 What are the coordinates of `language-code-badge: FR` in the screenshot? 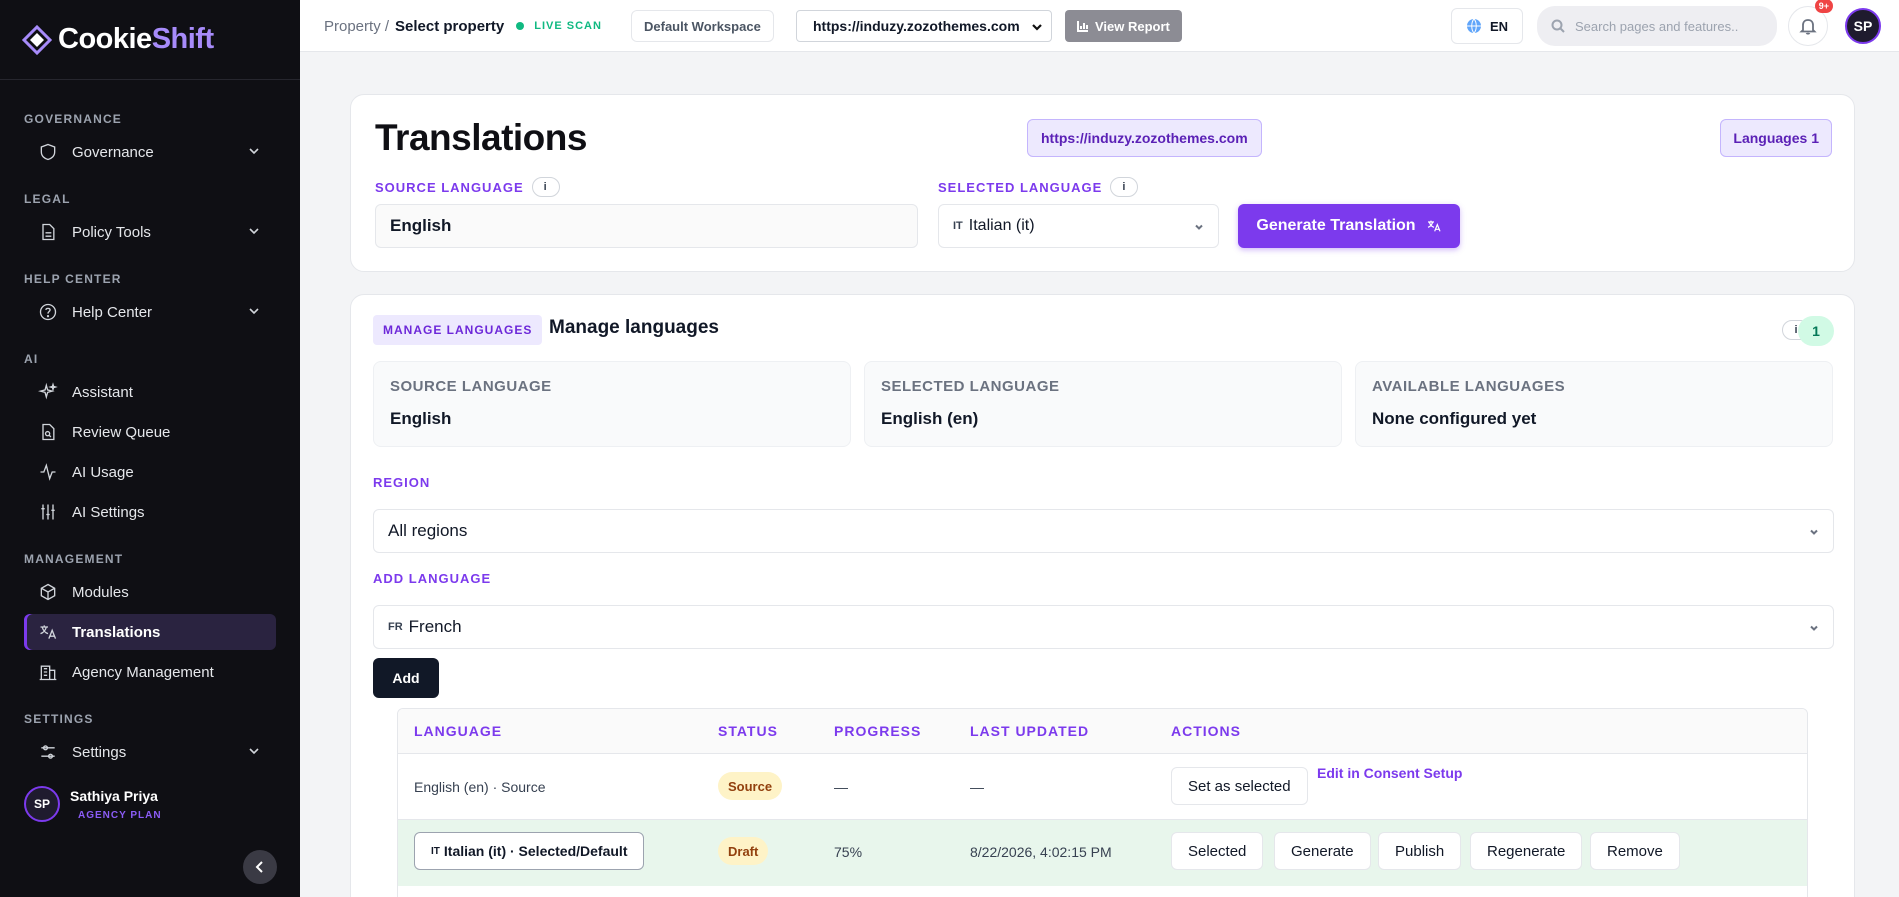 It's located at (395, 627).